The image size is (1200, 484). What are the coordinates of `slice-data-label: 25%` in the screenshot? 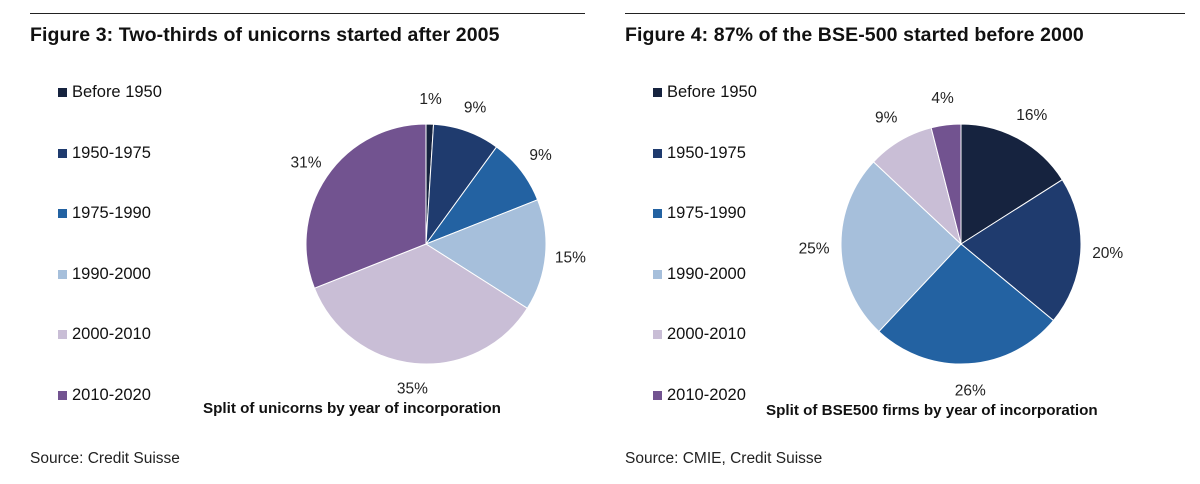 It's located at (814, 249).